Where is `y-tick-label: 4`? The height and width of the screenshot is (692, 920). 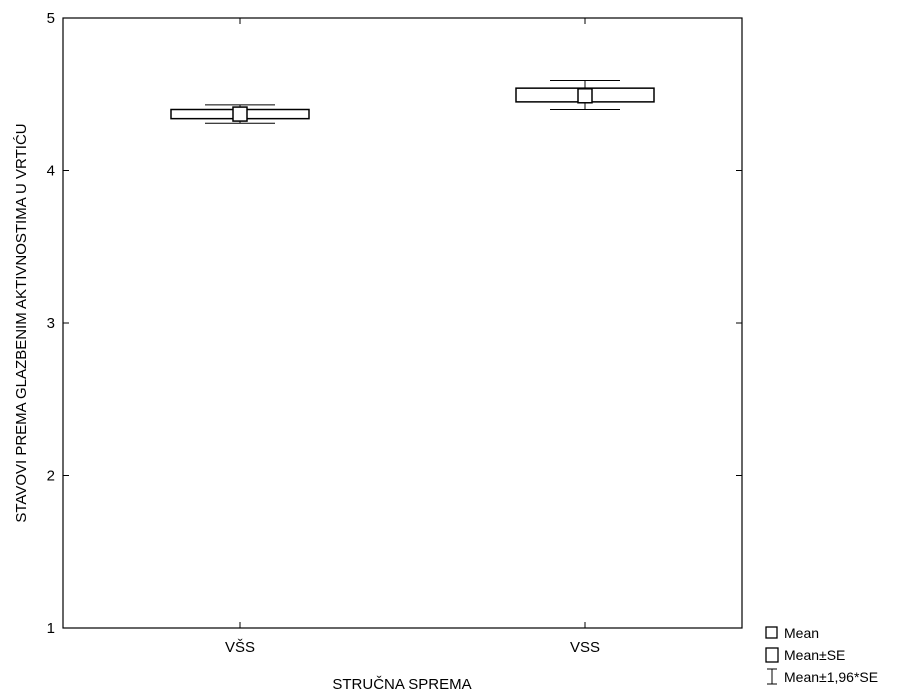 y-tick-label: 4 is located at coordinates (51, 171).